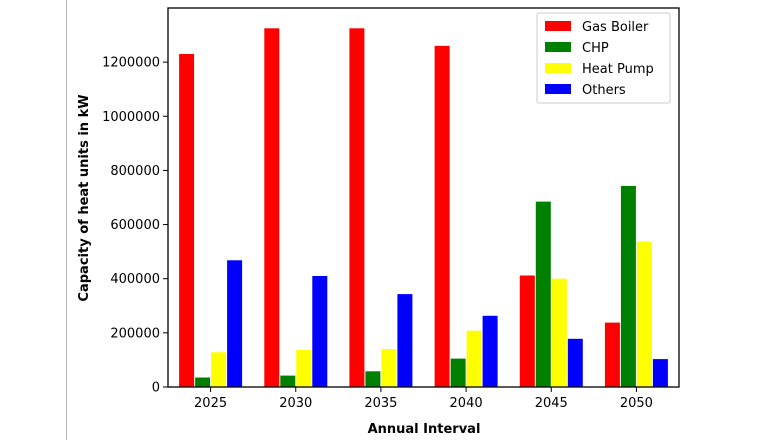 Image resolution: width=760 pixels, height=440 pixels. Describe the element at coordinates (357, 208) in the screenshot. I see `bar-gas-boiler-2035` at that location.